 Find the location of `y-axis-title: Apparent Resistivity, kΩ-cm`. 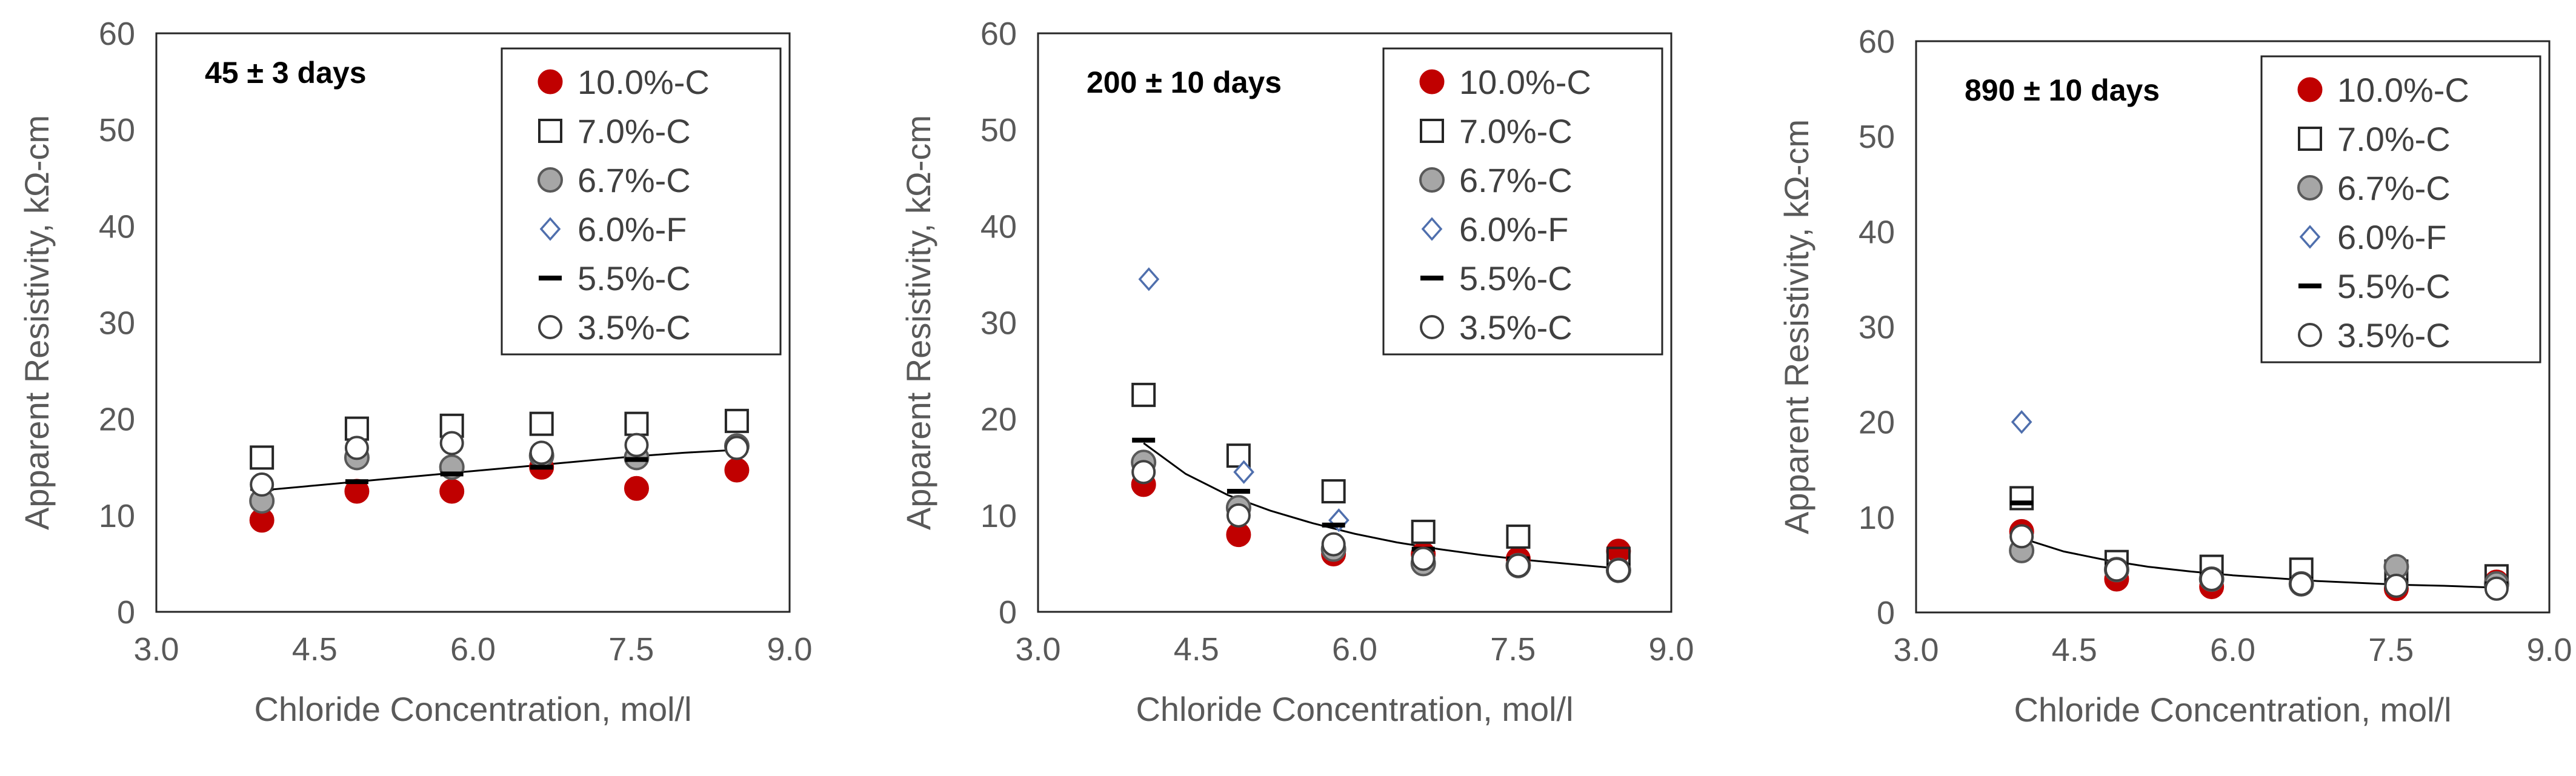

y-axis-title: Apparent Resistivity, kΩ-cm is located at coordinates (1796, 326).